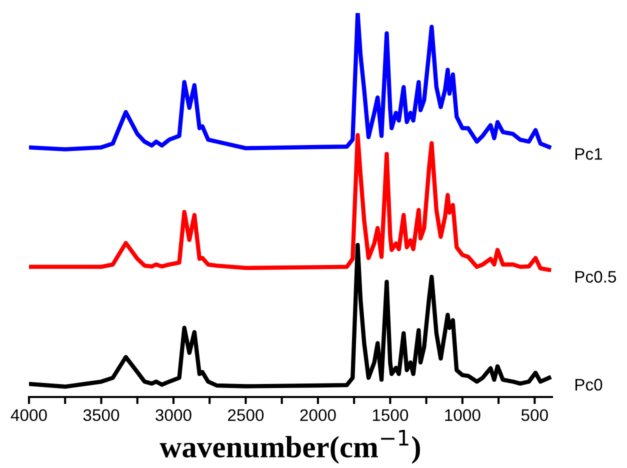 Image resolution: width=627 pixels, height=468 pixels. I want to click on x-tick-label: 2000, so click(318, 415).